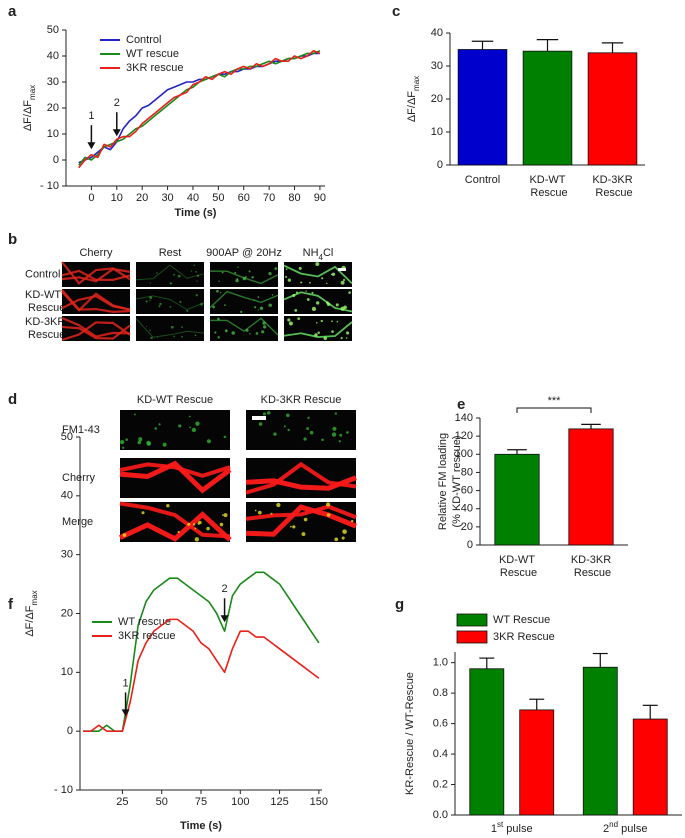  Describe the element at coordinates (440, 815) in the screenshot. I see `y-tick-label: 0.0` at that location.